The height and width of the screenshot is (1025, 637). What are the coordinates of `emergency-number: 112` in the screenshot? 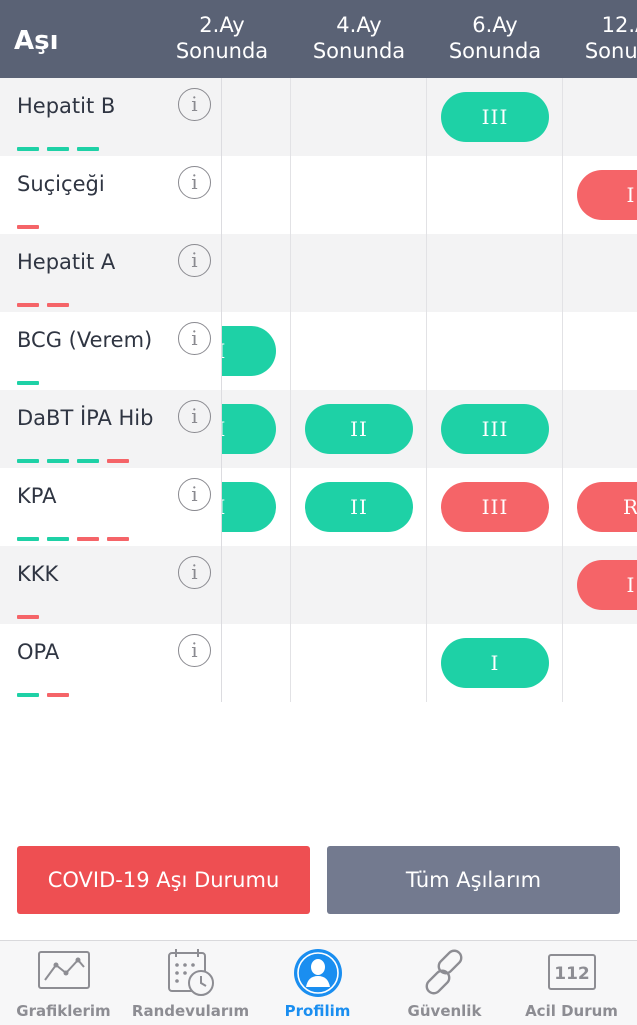 It's located at (572, 974).